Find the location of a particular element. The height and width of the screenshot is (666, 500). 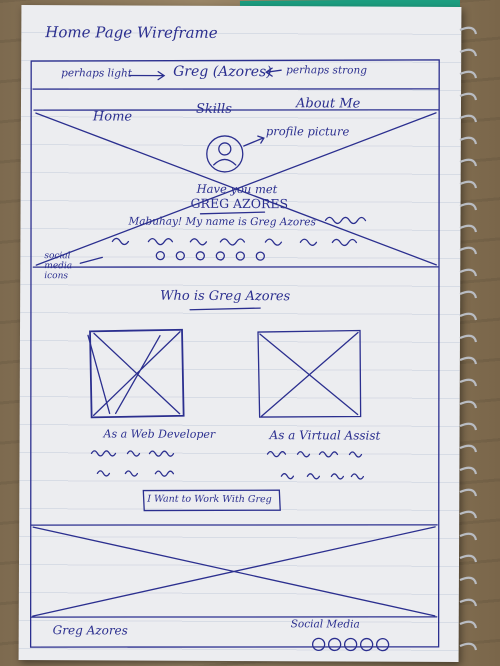

arrow-left is located at coordinates (147, 75).